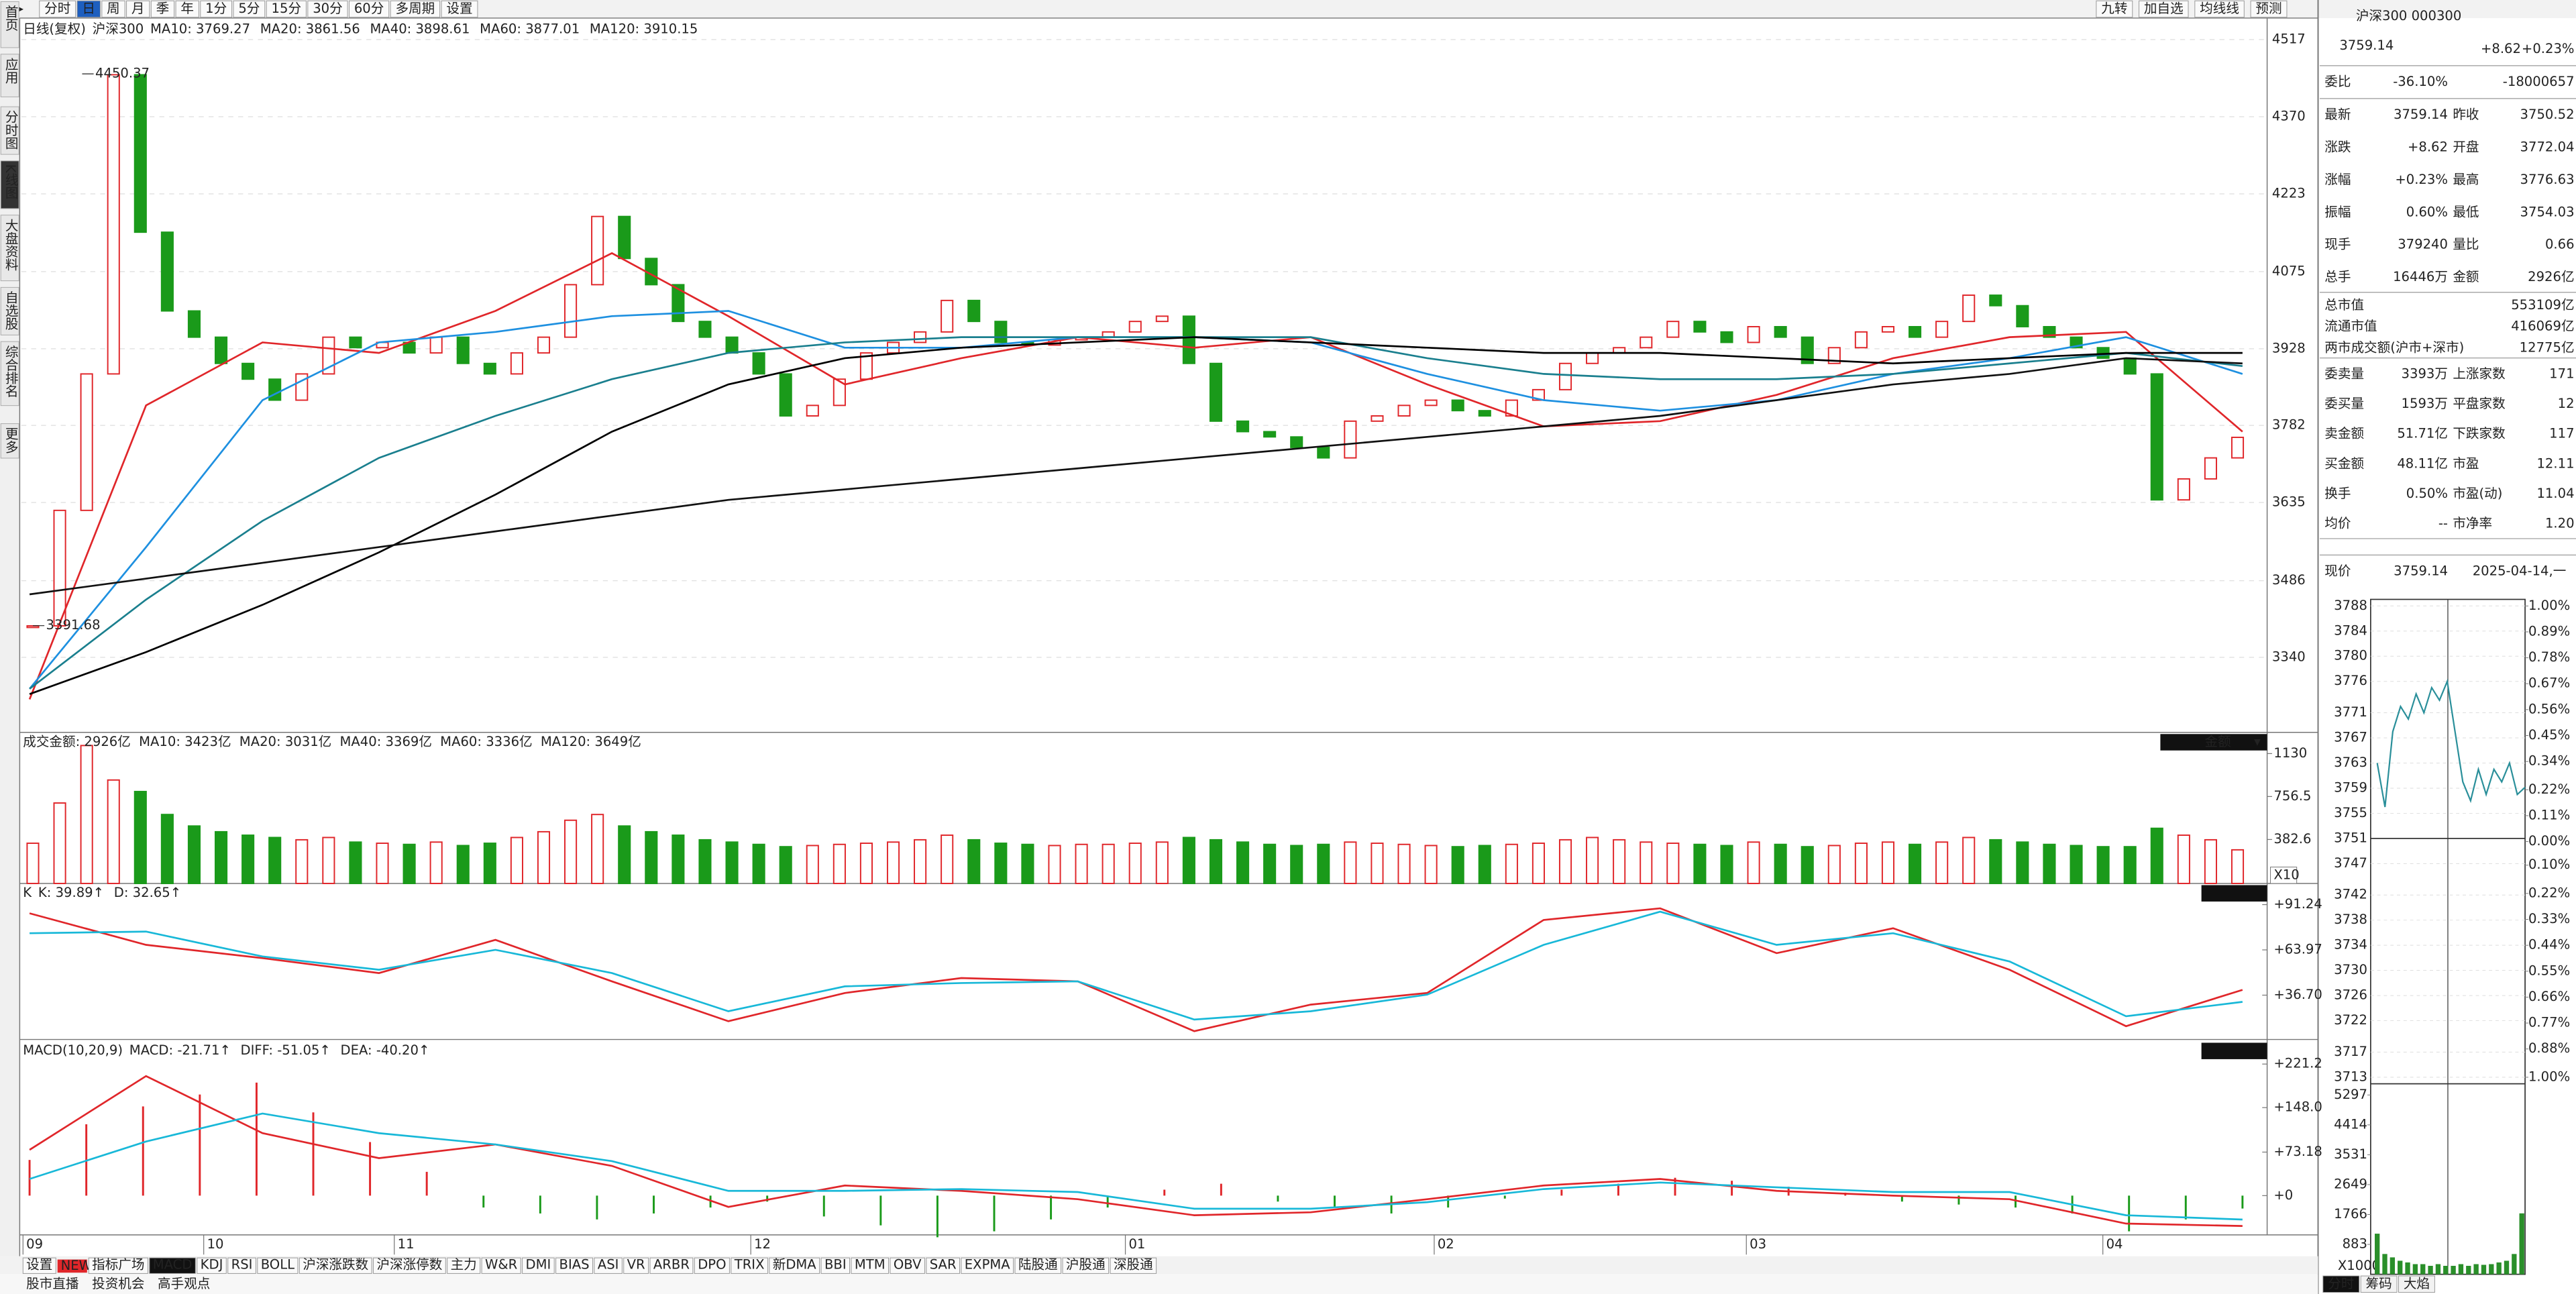 The height and width of the screenshot is (1294, 2576). Describe the element at coordinates (369, 8) in the screenshot. I see `toolbar-button: 60分` at that location.